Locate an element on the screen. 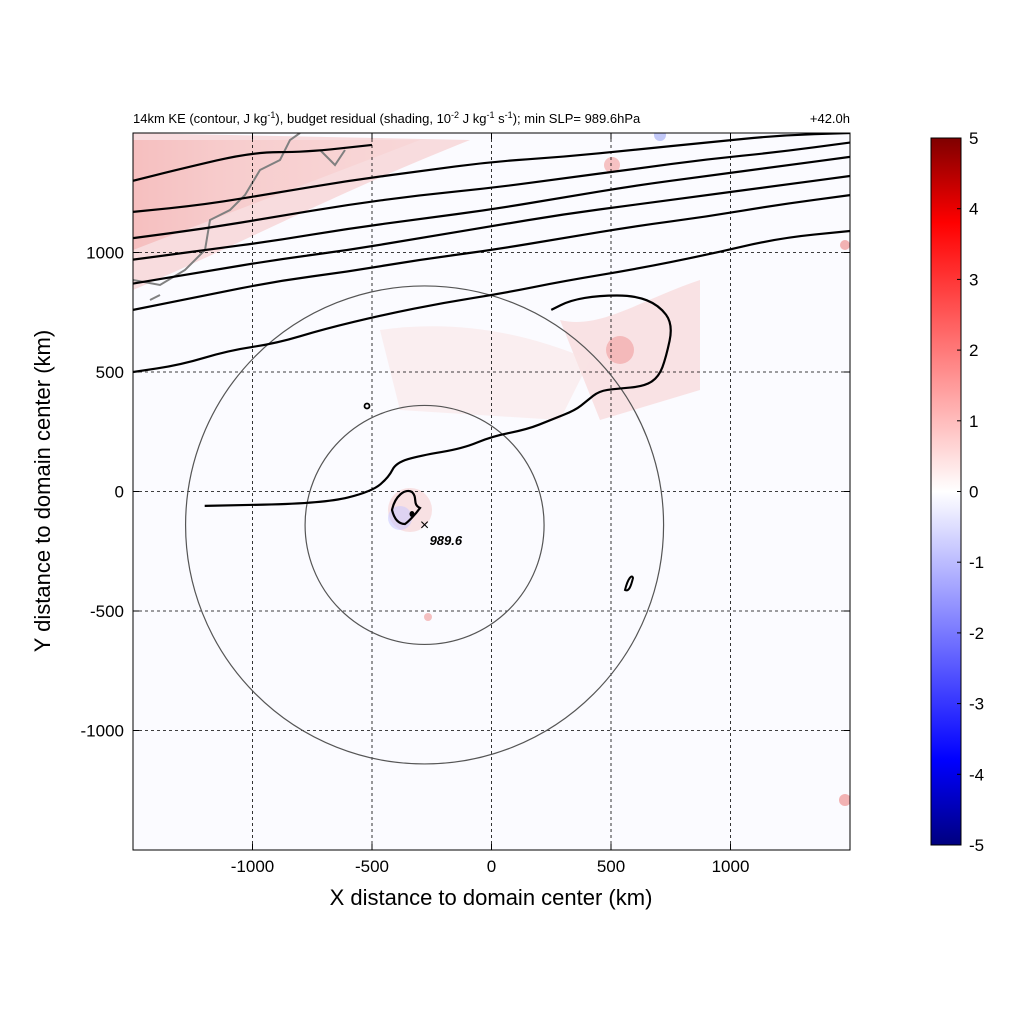 This screenshot has width=1024, height=1024. range-circle is located at coordinates (424, 525).